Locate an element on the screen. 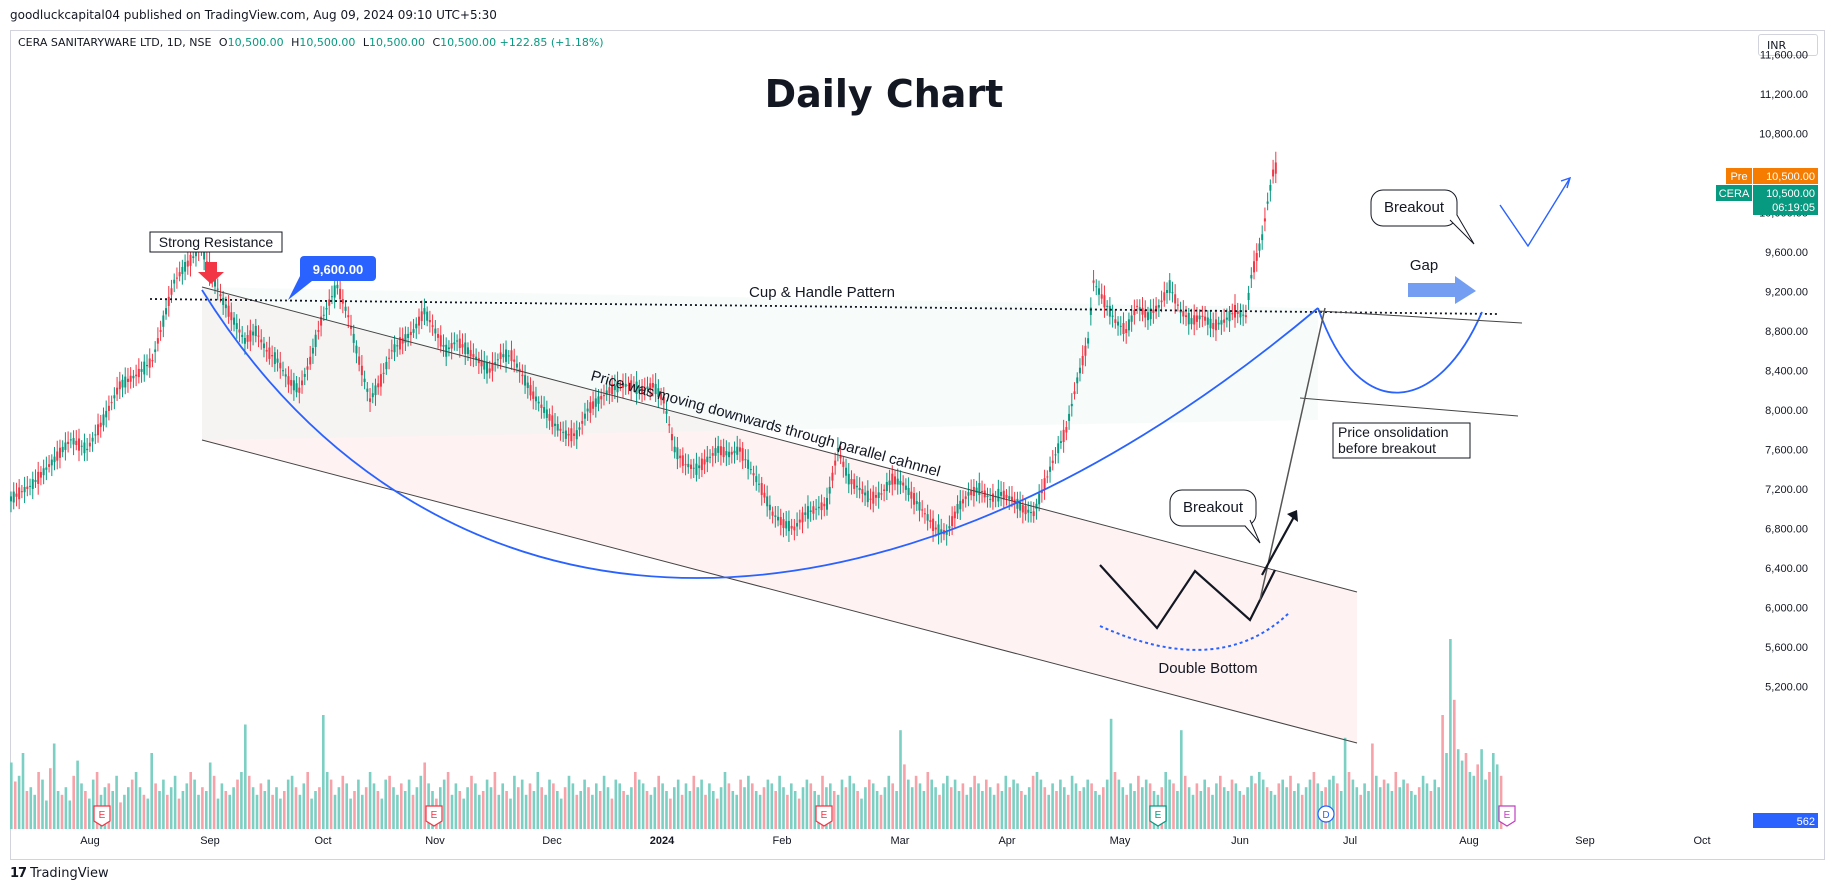 Image resolution: width=1835 pixels, height=891 pixels. cup-shading is located at coordinates (760, 363).